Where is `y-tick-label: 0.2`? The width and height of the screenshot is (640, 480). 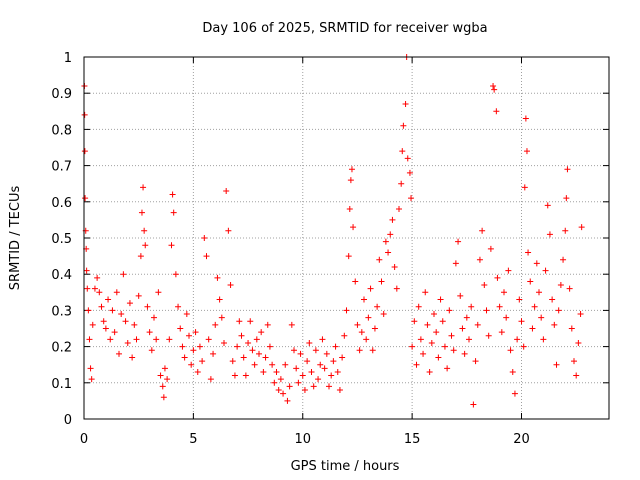 y-tick-label: 0.2 is located at coordinates (61, 348).